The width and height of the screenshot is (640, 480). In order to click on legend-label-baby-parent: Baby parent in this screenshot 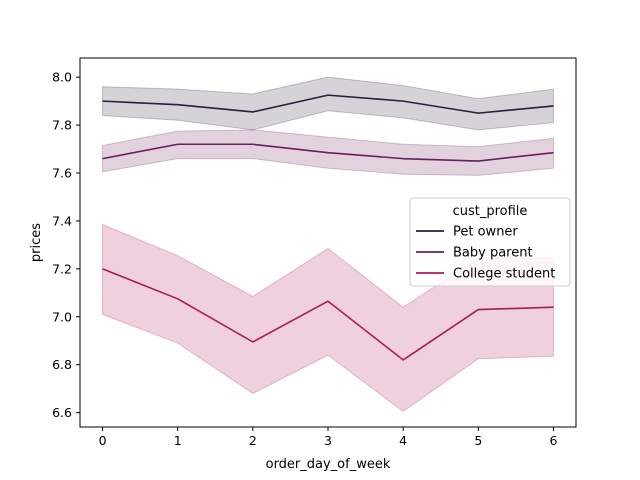, I will do `click(493, 253)`.